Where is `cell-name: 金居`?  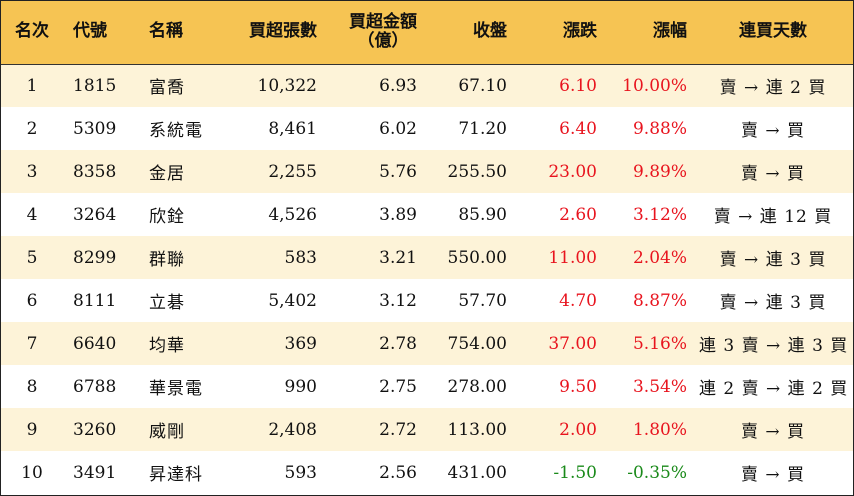
cell-name: 金居 is located at coordinates (167, 174).